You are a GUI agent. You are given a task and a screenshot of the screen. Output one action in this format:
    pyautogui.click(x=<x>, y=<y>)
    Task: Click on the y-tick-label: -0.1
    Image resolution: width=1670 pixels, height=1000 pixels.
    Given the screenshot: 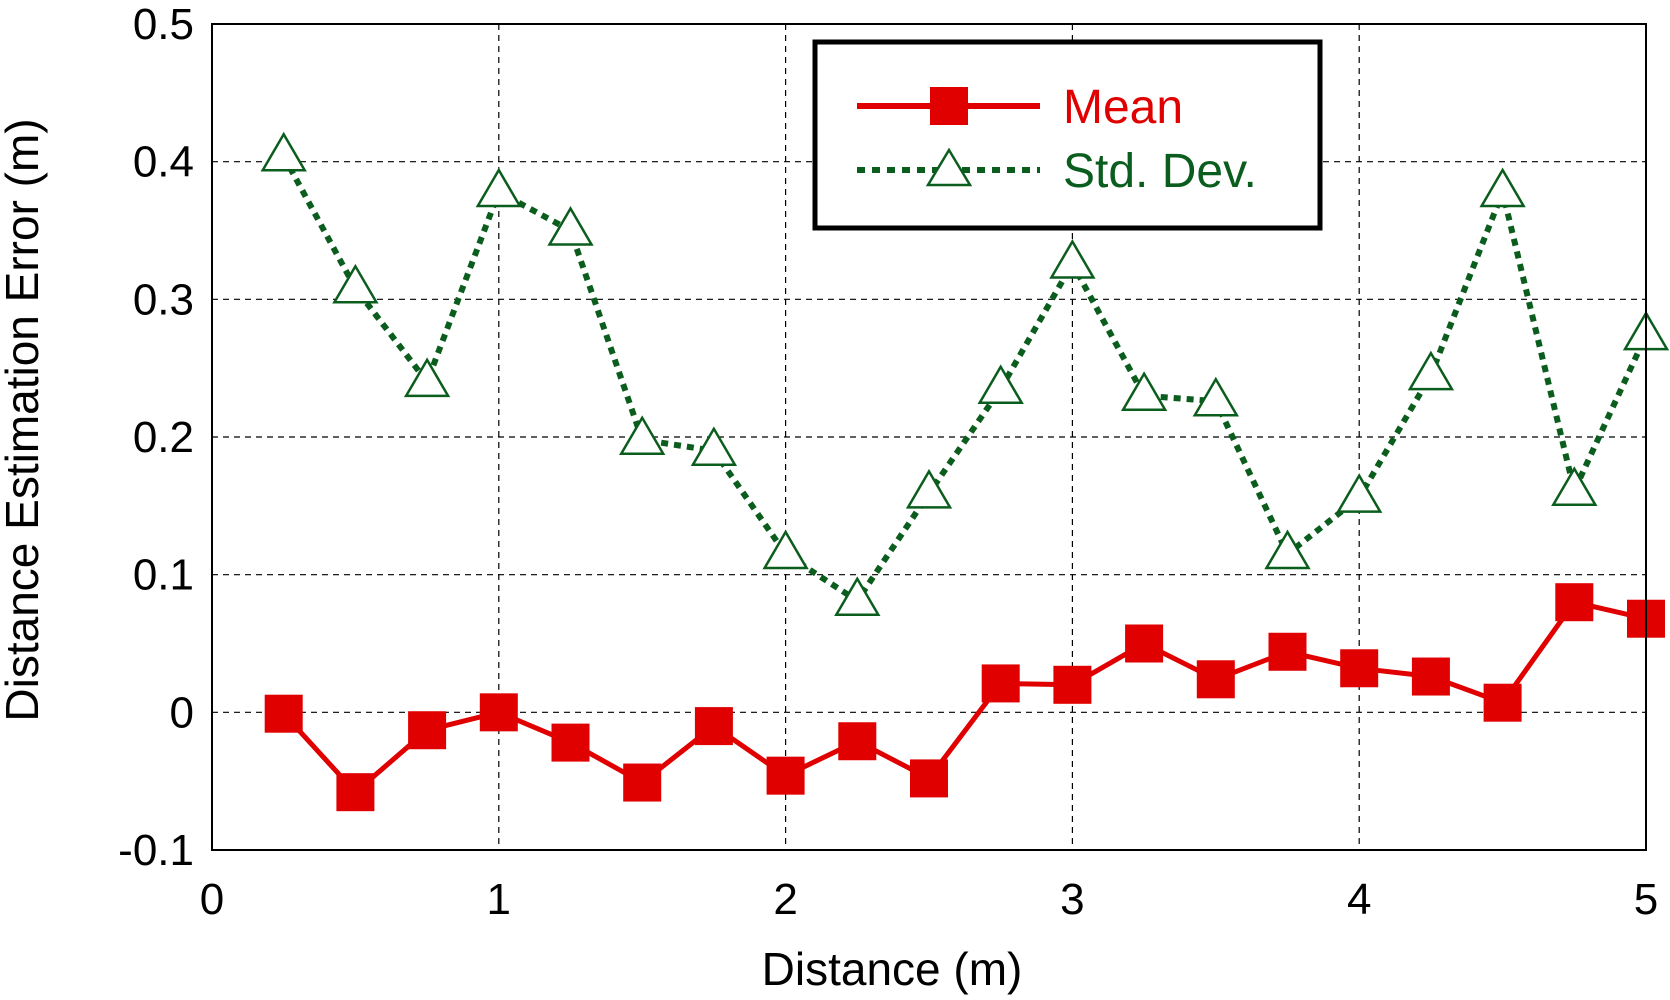 What is the action you would take?
    pyautogui.click(x=156, y=850)
    